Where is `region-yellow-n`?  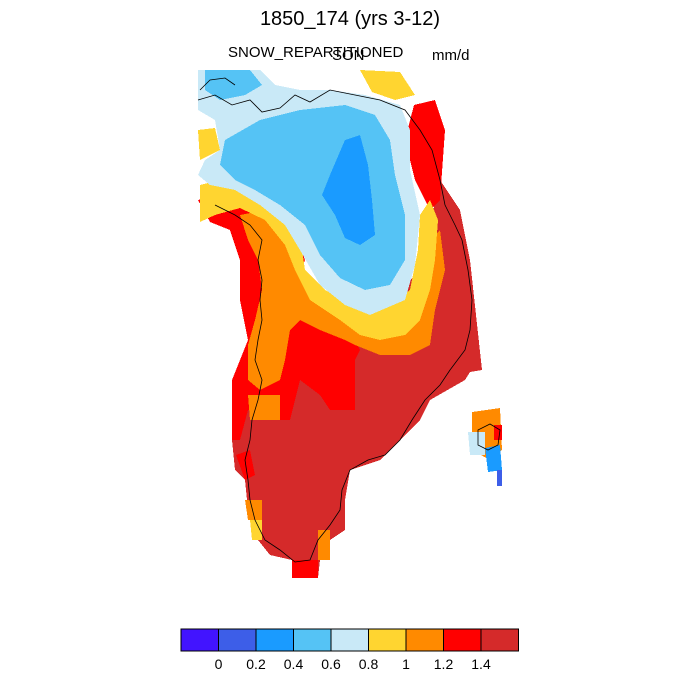
region-yellow-n is located at coordinates (387, 85).